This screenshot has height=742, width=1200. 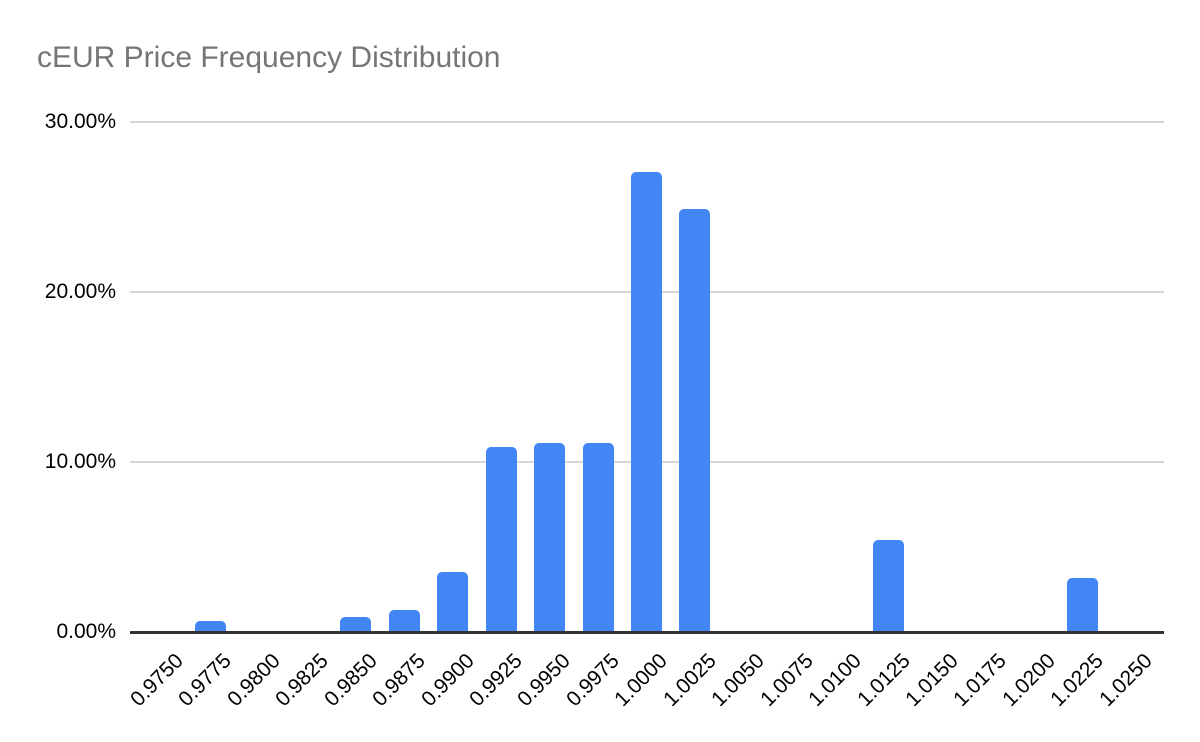 What do you see at coordinates (592, 680) in the screenshot?
I see `x-tick-label: 0.9975` at bounding box center [592, 680].